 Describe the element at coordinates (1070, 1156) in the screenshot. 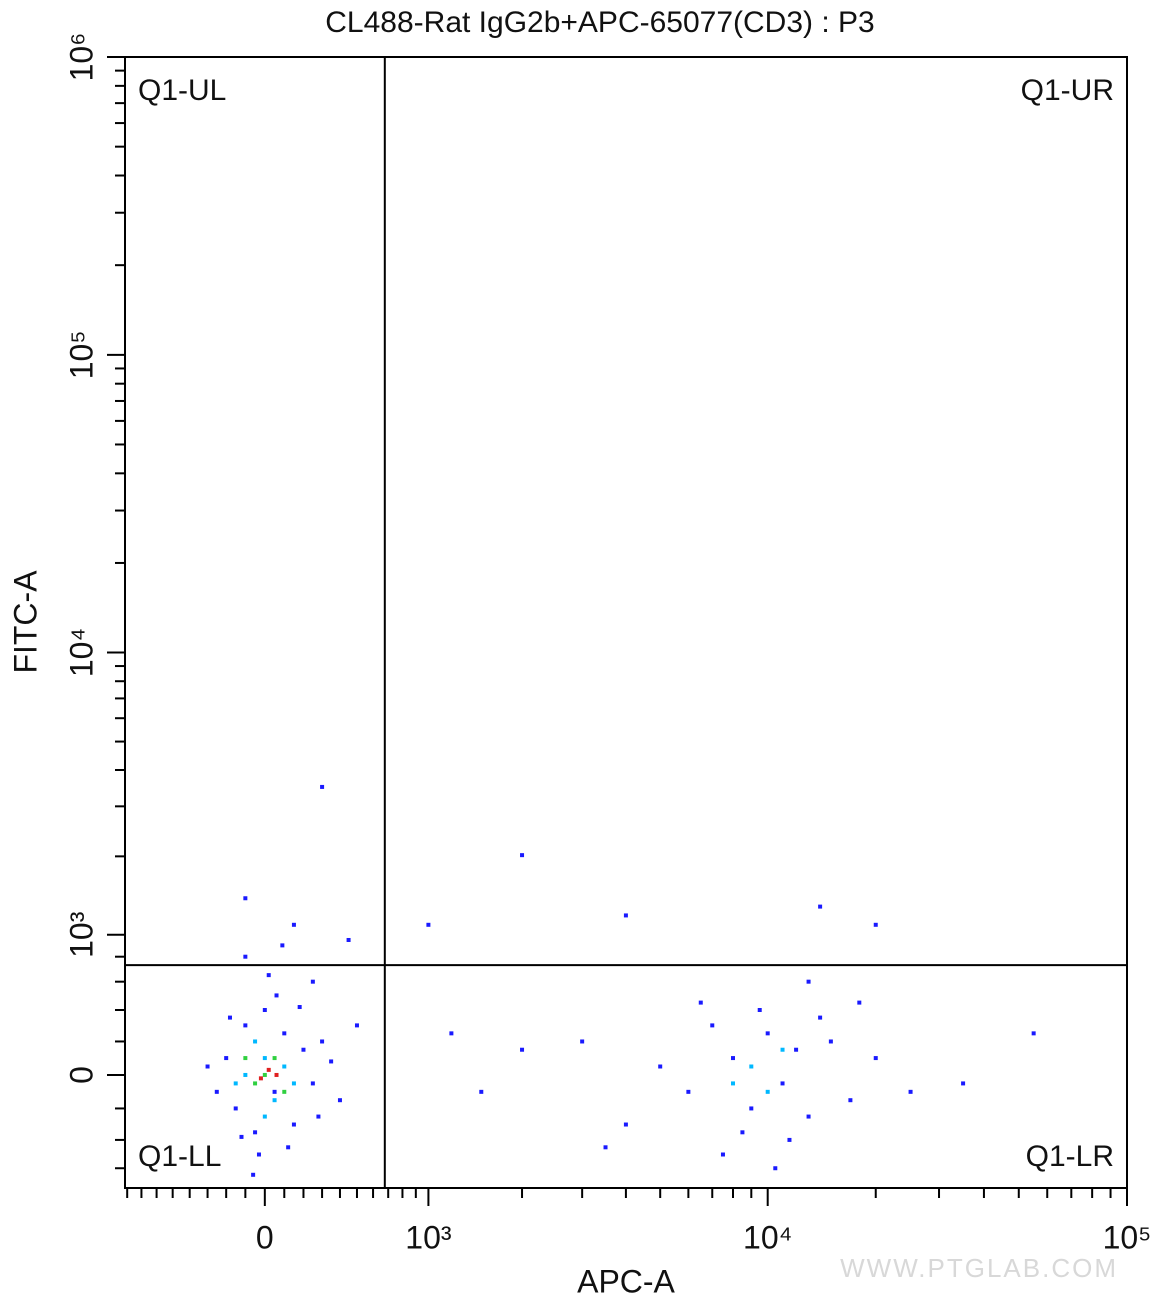

I see `quadrant-label: Q1-LR` at that location.